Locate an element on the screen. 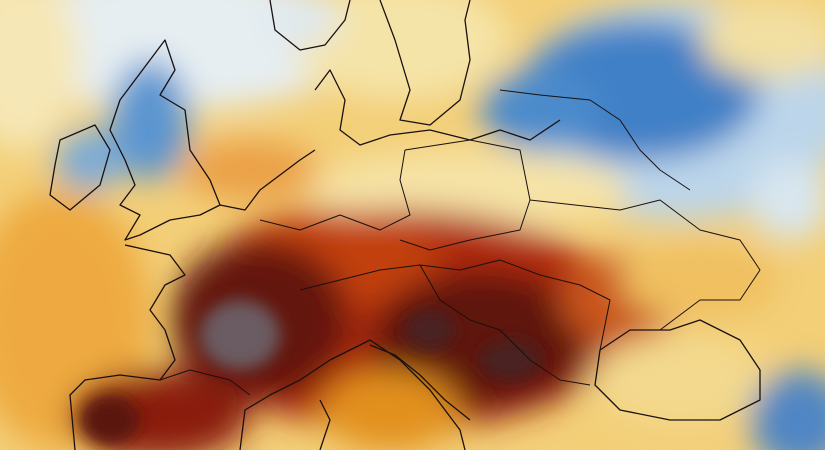  cool-area is located at coordinates (787, 200).